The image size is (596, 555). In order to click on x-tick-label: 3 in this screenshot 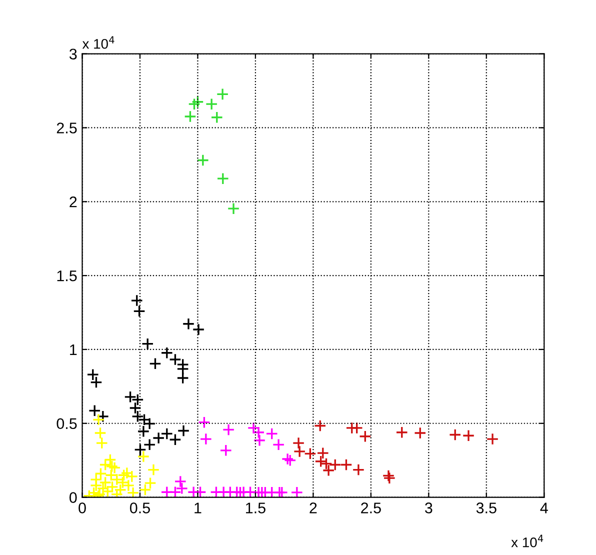, I will do `click(428, 508)`.